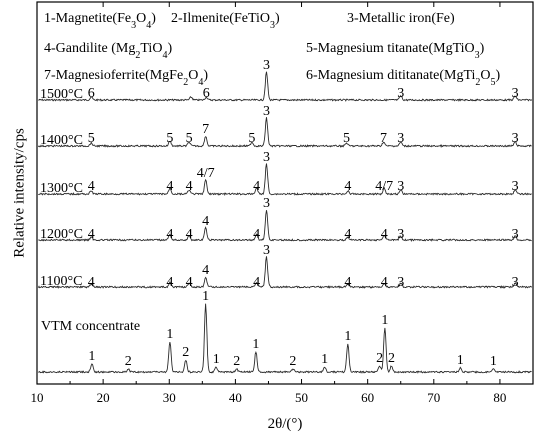 The height and width of the screenshot is (434, 536). I want to click on legend-entry: 2-Ilmenite(FeTiO3), so click(225, 21).